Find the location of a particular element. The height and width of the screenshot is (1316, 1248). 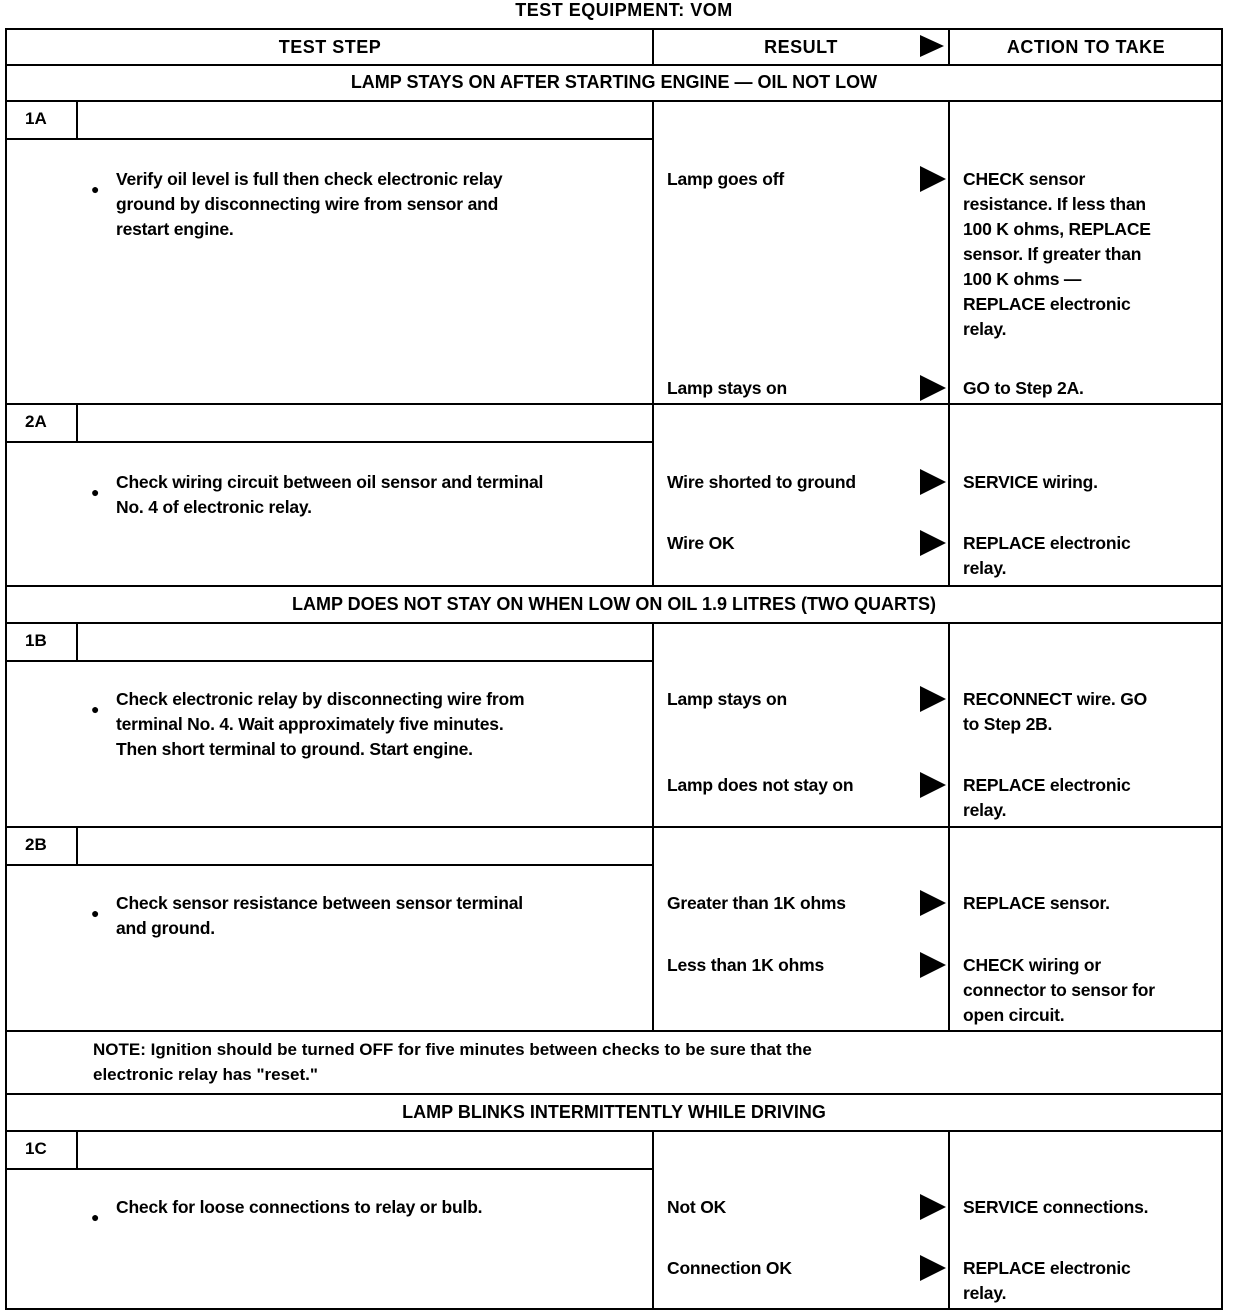

step-id: 2A is located at coordinates (36, 421).